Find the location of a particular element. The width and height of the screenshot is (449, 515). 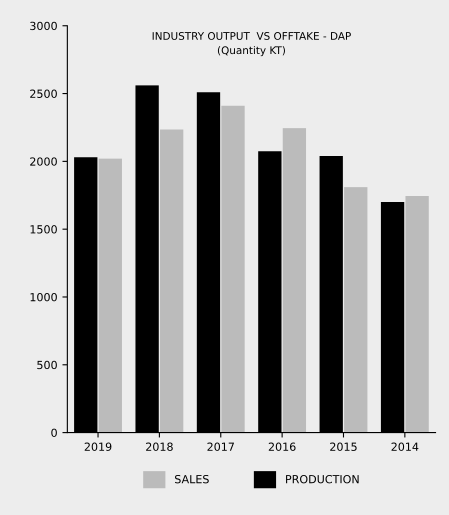

chart-title: INDUSTRY OUTPUT VS OFFTAKE - DAP is located at coordinates (251, 36).